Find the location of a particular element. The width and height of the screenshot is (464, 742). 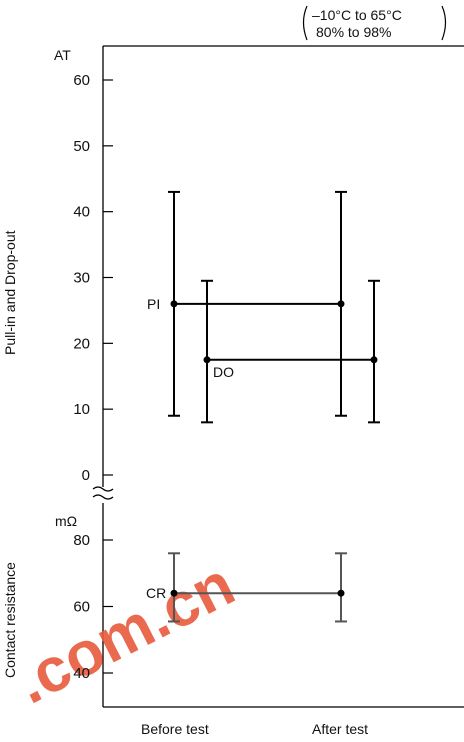

right-paren is located at coordinates (444, 23).